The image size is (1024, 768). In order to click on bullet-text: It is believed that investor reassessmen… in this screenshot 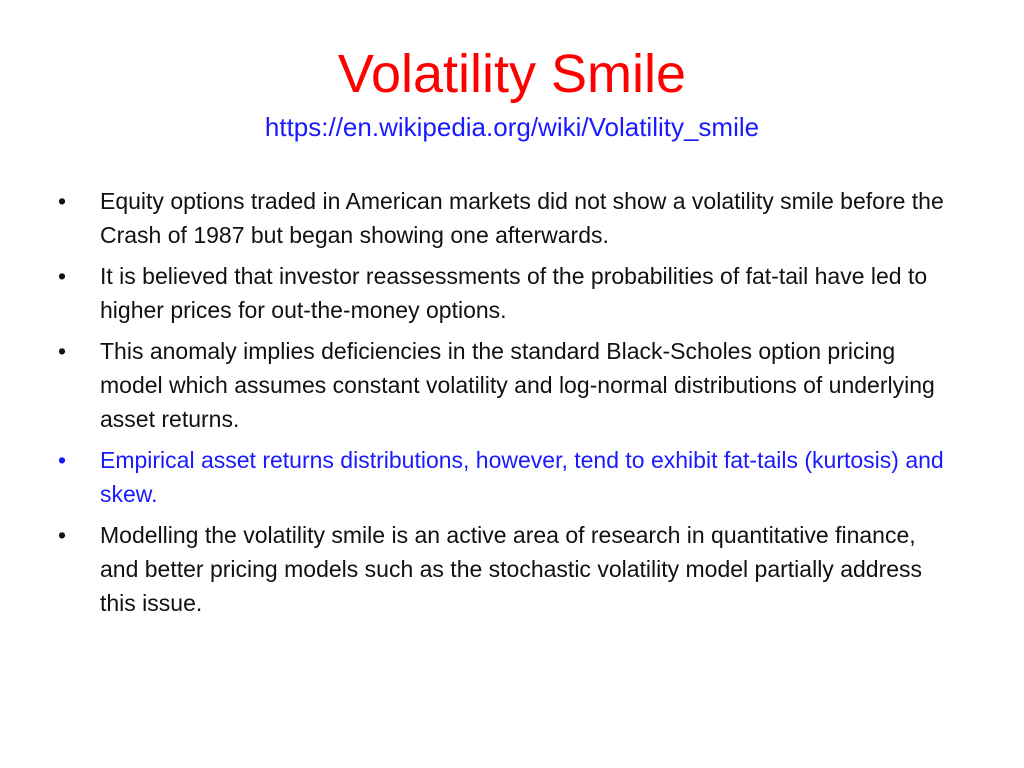, I will do `click(514, 293)`.